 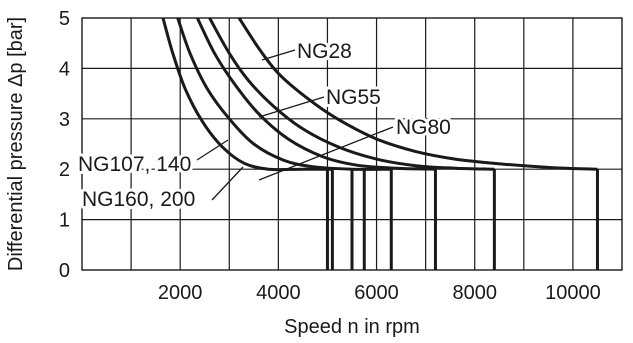 What do you see at coordinates (423, 127) in the screenshot?
I see `curve-label: NG80` at bounding box center [423, 127].